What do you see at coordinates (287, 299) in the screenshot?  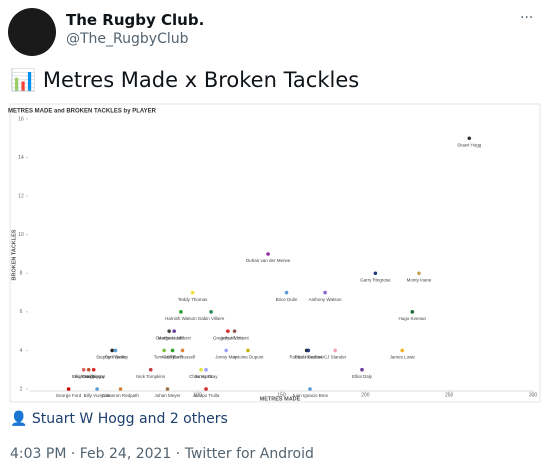 I see `point-label: Brice Dulin` at bounding box center [287, 299].